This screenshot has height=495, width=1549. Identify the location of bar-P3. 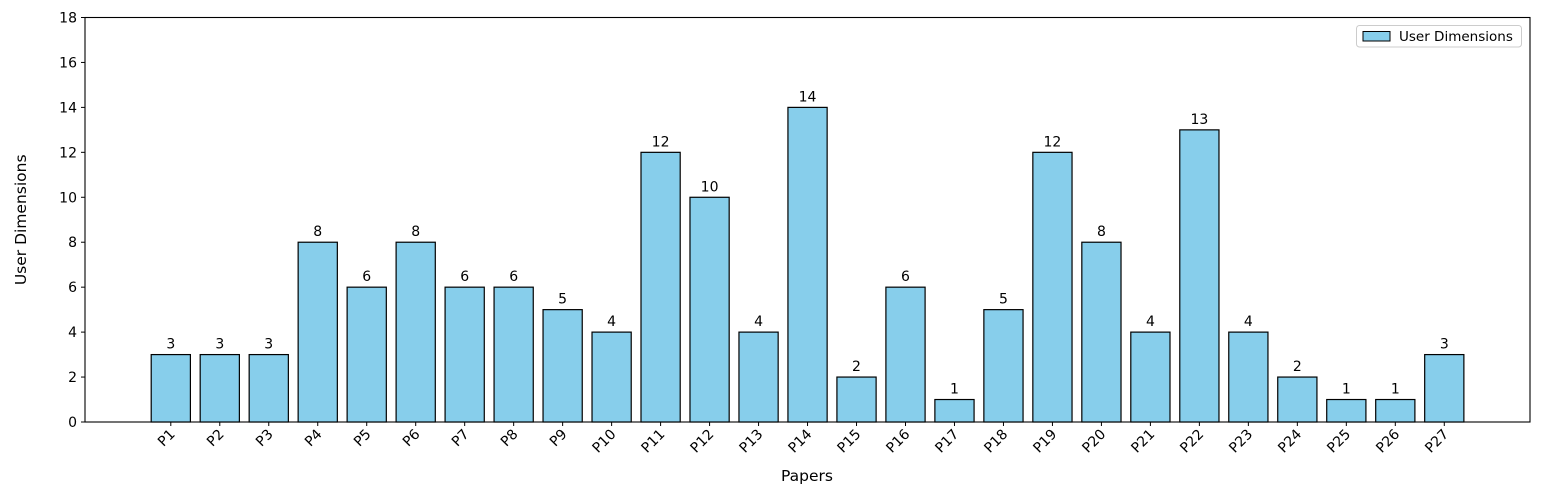
(268, 388).